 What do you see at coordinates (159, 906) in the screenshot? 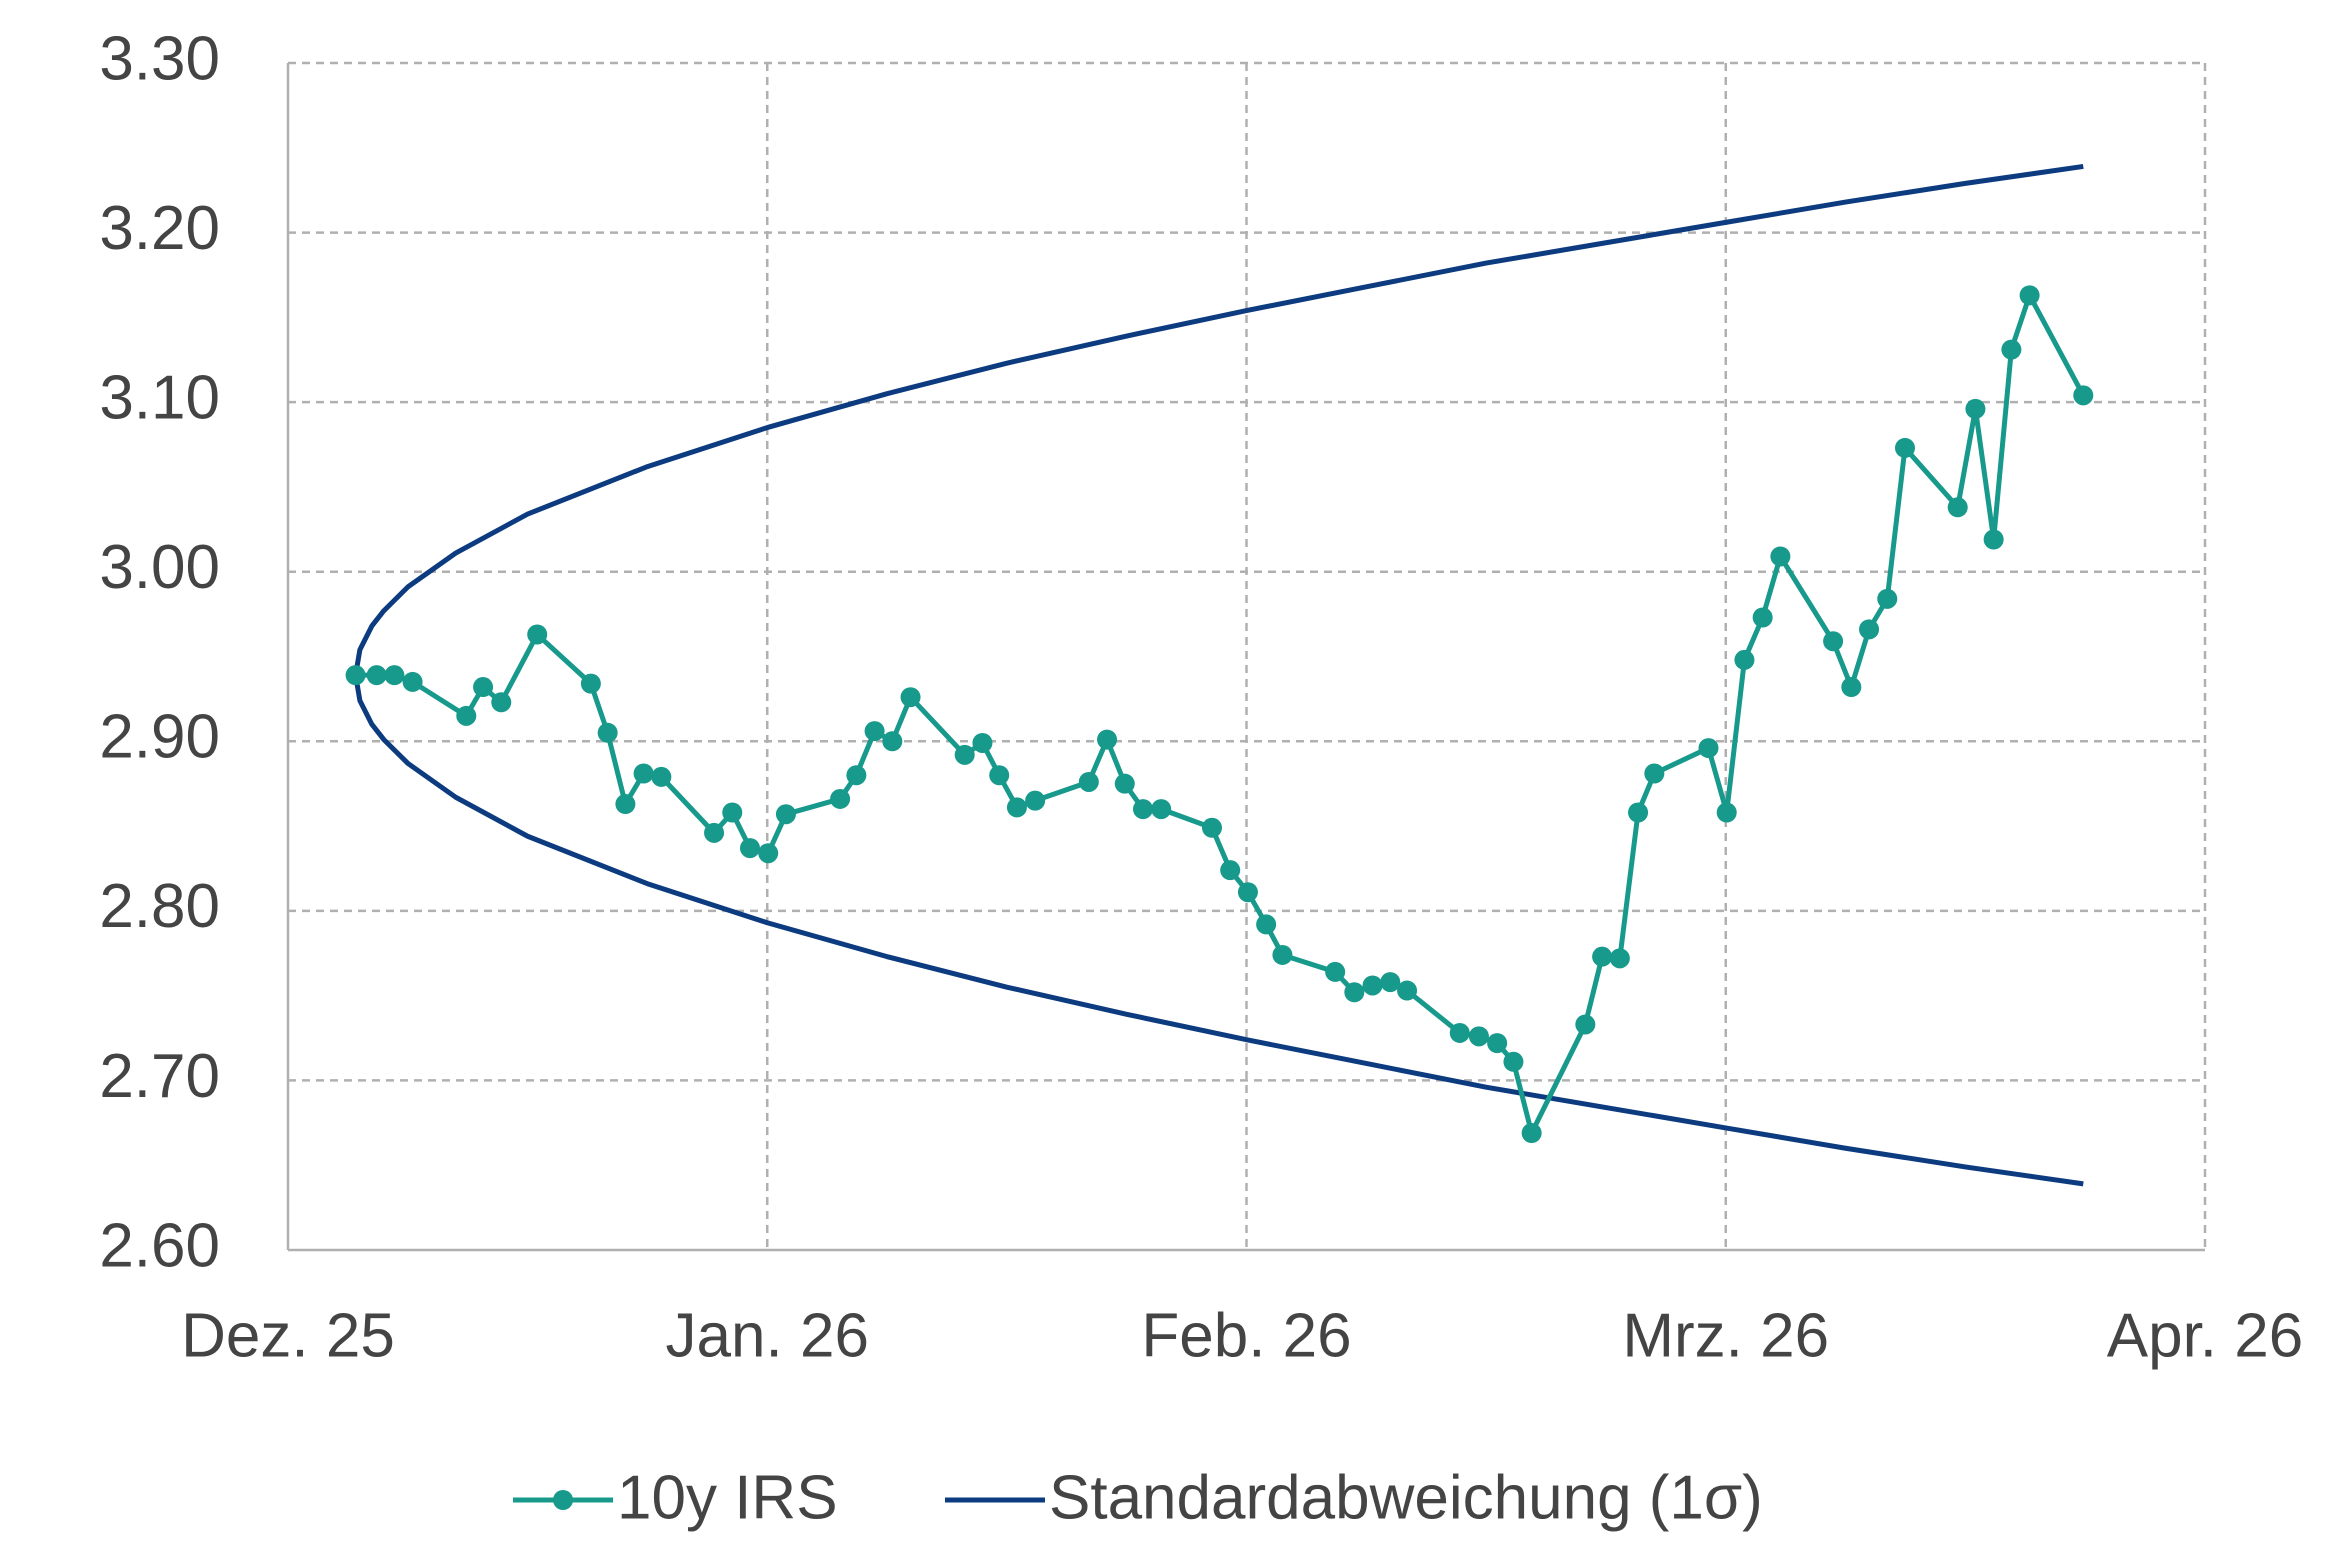
I see `y-tick-label: 2.80` at bounding box center [159, 906].